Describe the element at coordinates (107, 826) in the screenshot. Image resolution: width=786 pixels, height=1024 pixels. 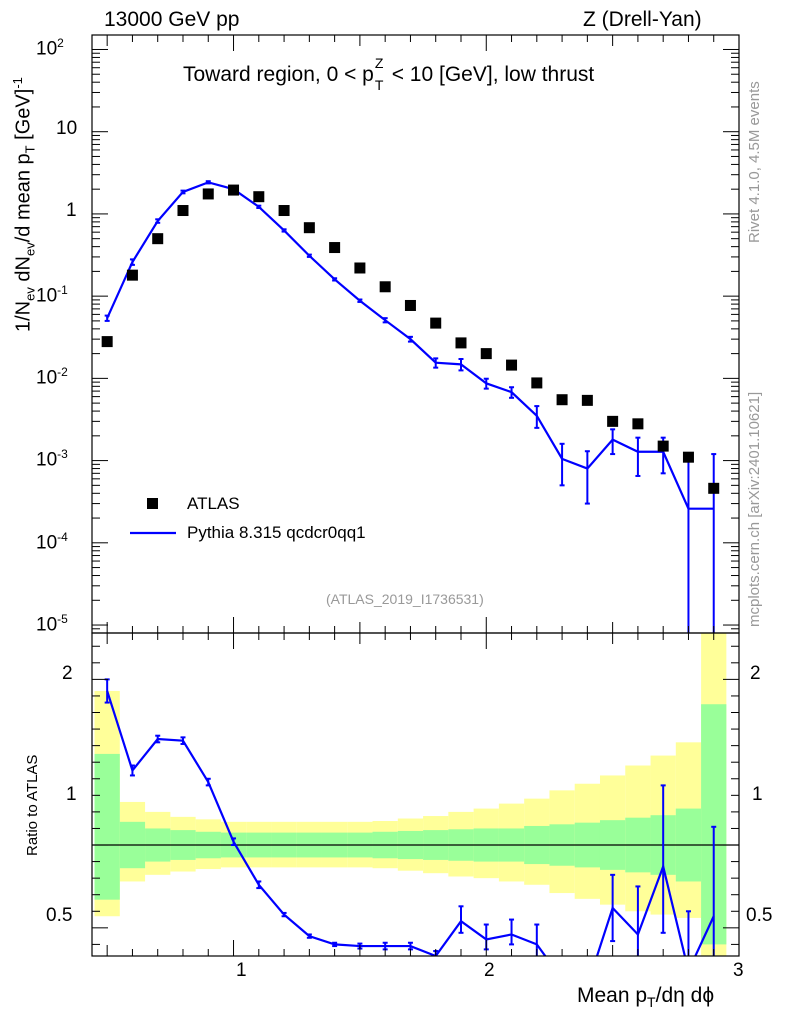
I see `green-band-bin` at that location.